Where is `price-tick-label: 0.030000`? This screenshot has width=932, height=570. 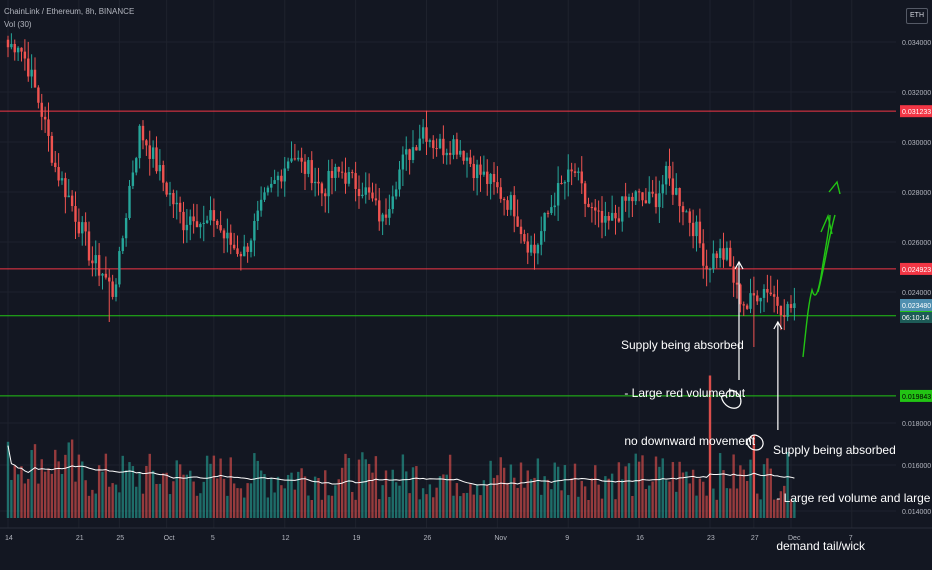 price-tick-label: 0.030000 is located at coordinates (916, 143).